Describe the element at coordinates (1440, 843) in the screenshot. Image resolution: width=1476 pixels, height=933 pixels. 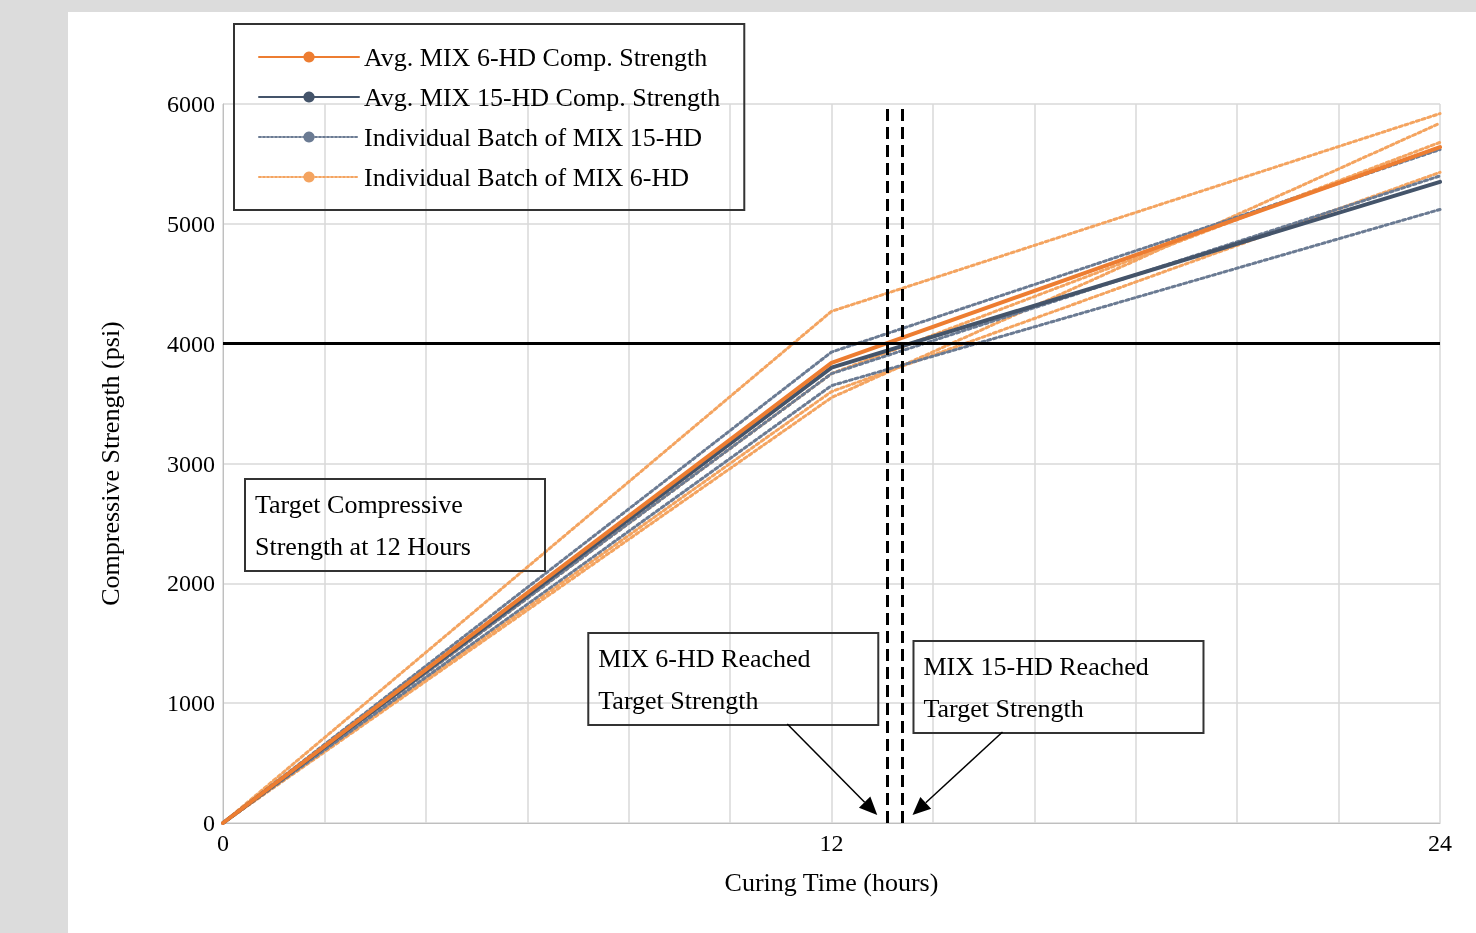
I see `x-tick-label: 24` at that location.